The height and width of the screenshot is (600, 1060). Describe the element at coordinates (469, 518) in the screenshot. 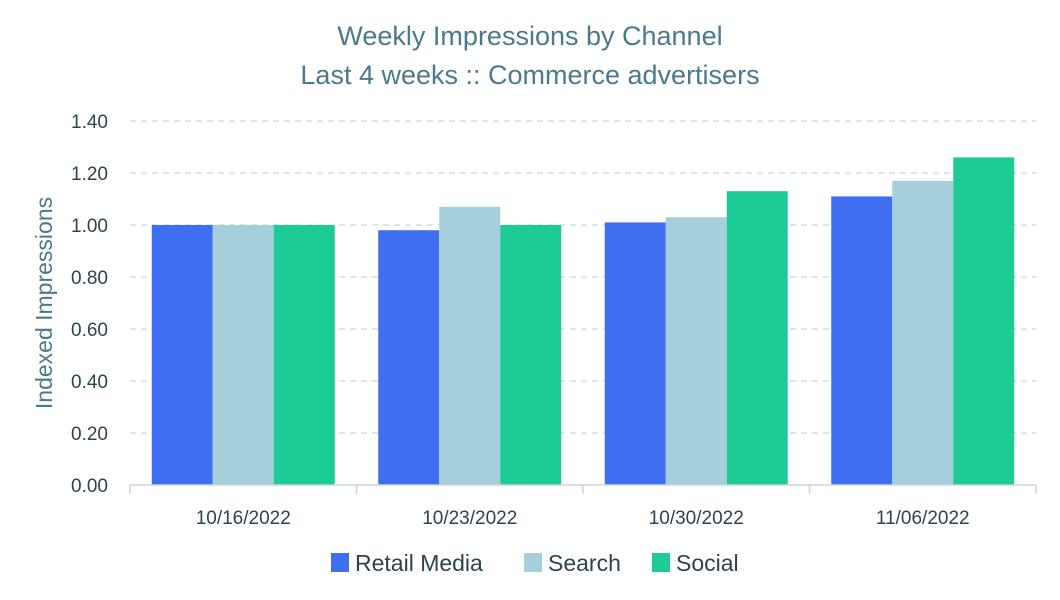

I see `x-tick-label: 10/23/2022` at that location.